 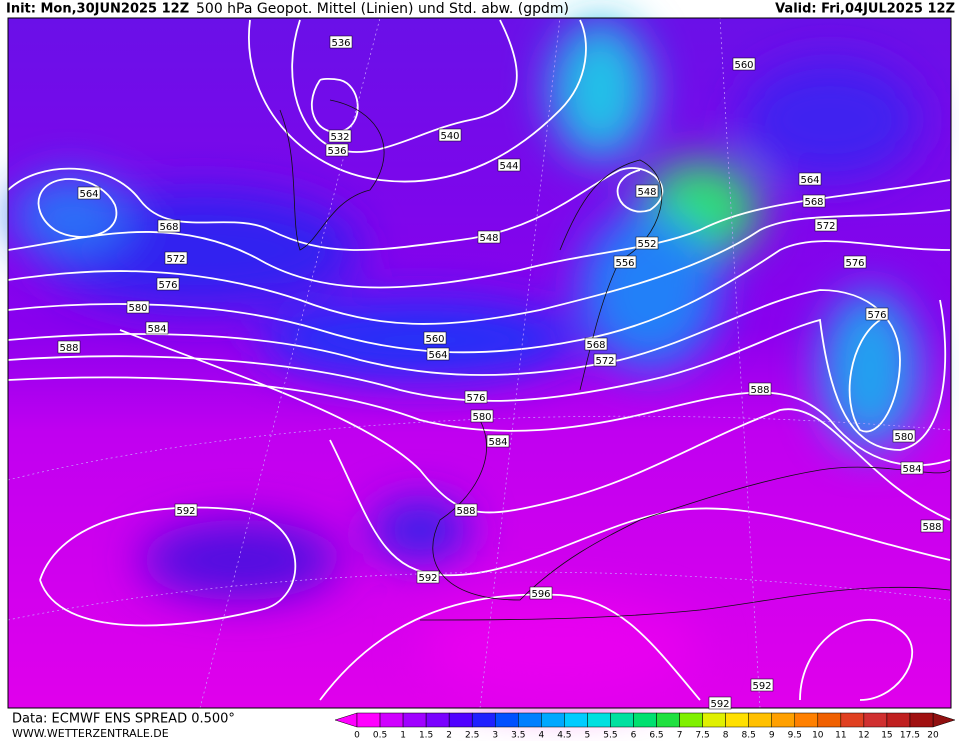 I want to click on colorbar-label: 1, so click(x=403, y=736).